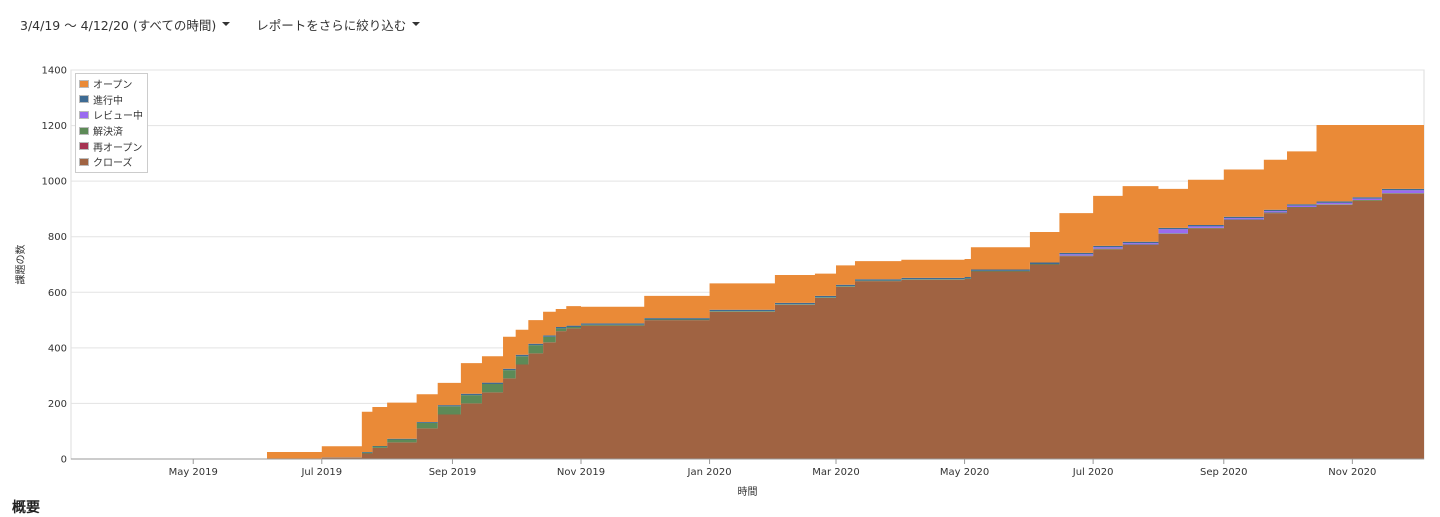 The width and height of the screenshot is (1440, 517). Describe the element at coordinates (108, 101) in the screenshot. I see `legend-label: 進行中` at that location.